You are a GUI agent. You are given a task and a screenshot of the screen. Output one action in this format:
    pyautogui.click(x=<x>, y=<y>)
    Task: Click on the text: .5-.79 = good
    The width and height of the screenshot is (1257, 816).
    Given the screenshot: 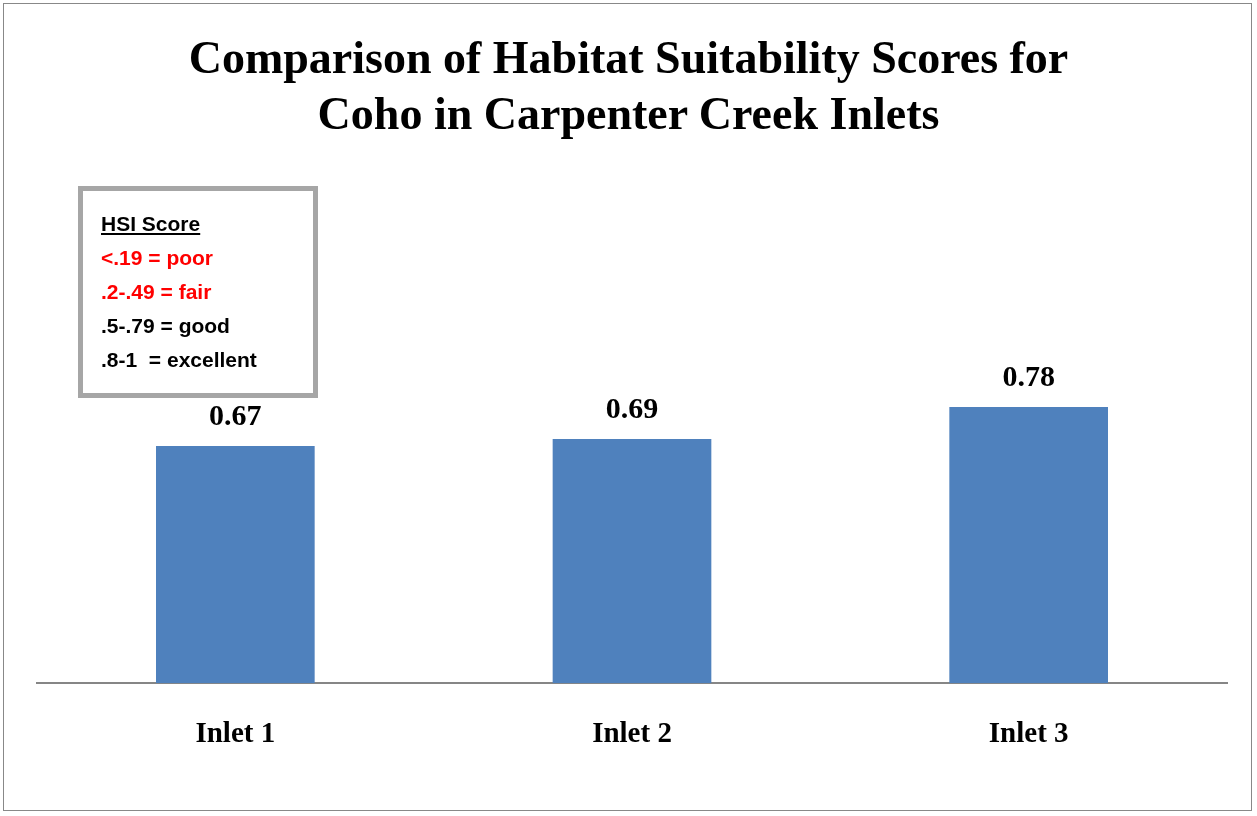 What is the action you would take?
    pyautogui.click(x=166, y=326)
    